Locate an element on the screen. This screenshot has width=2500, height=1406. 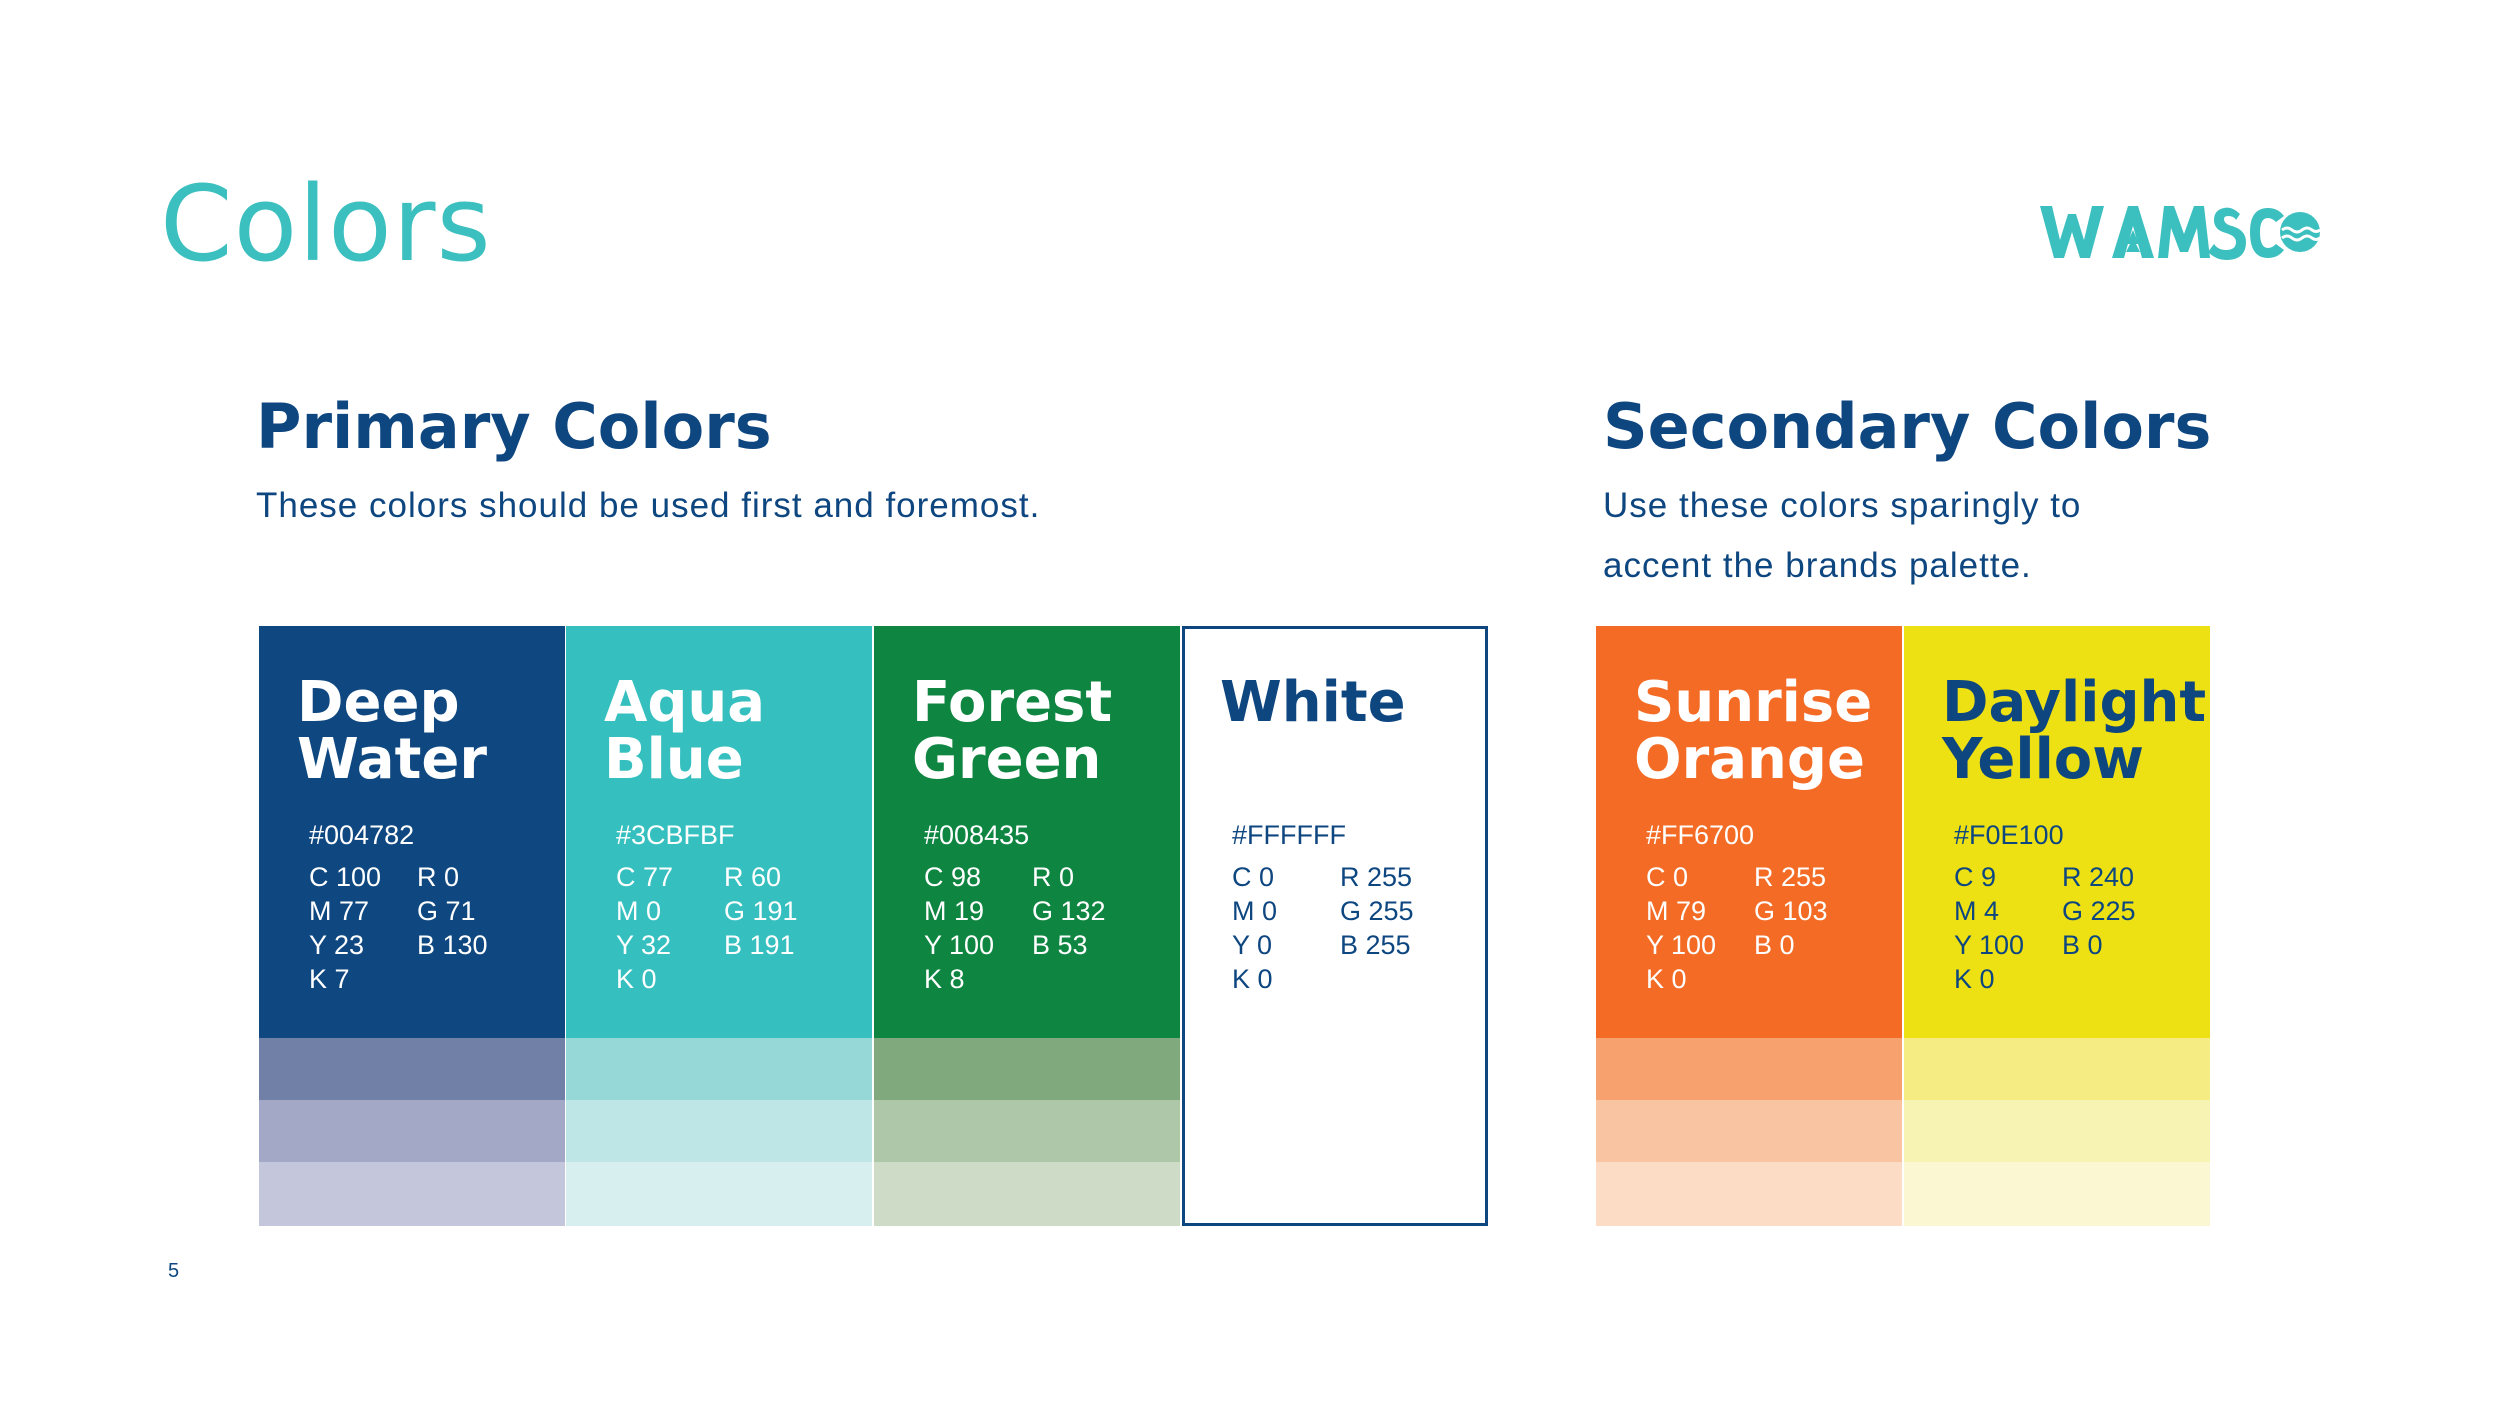
rgb-value: G 191 is located at coordinates (761, 911).